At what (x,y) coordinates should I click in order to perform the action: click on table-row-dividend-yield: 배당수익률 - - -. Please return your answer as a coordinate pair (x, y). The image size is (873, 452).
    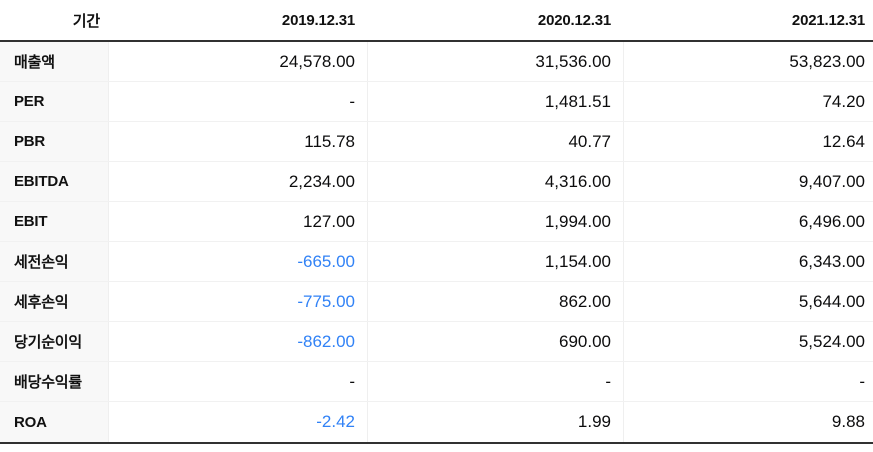
    Looking at the image, I should click on (436, 382).